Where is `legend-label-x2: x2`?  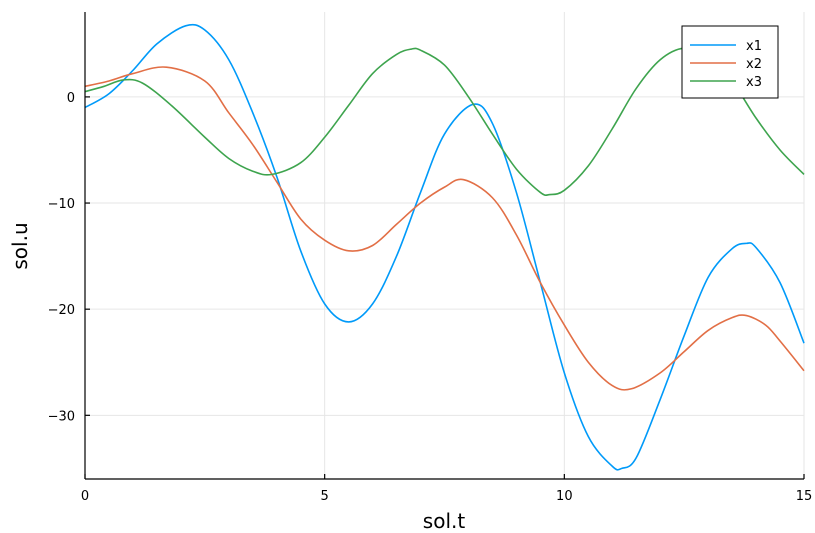
legend-label-x2: x2 is located at coordinates (754, 64).